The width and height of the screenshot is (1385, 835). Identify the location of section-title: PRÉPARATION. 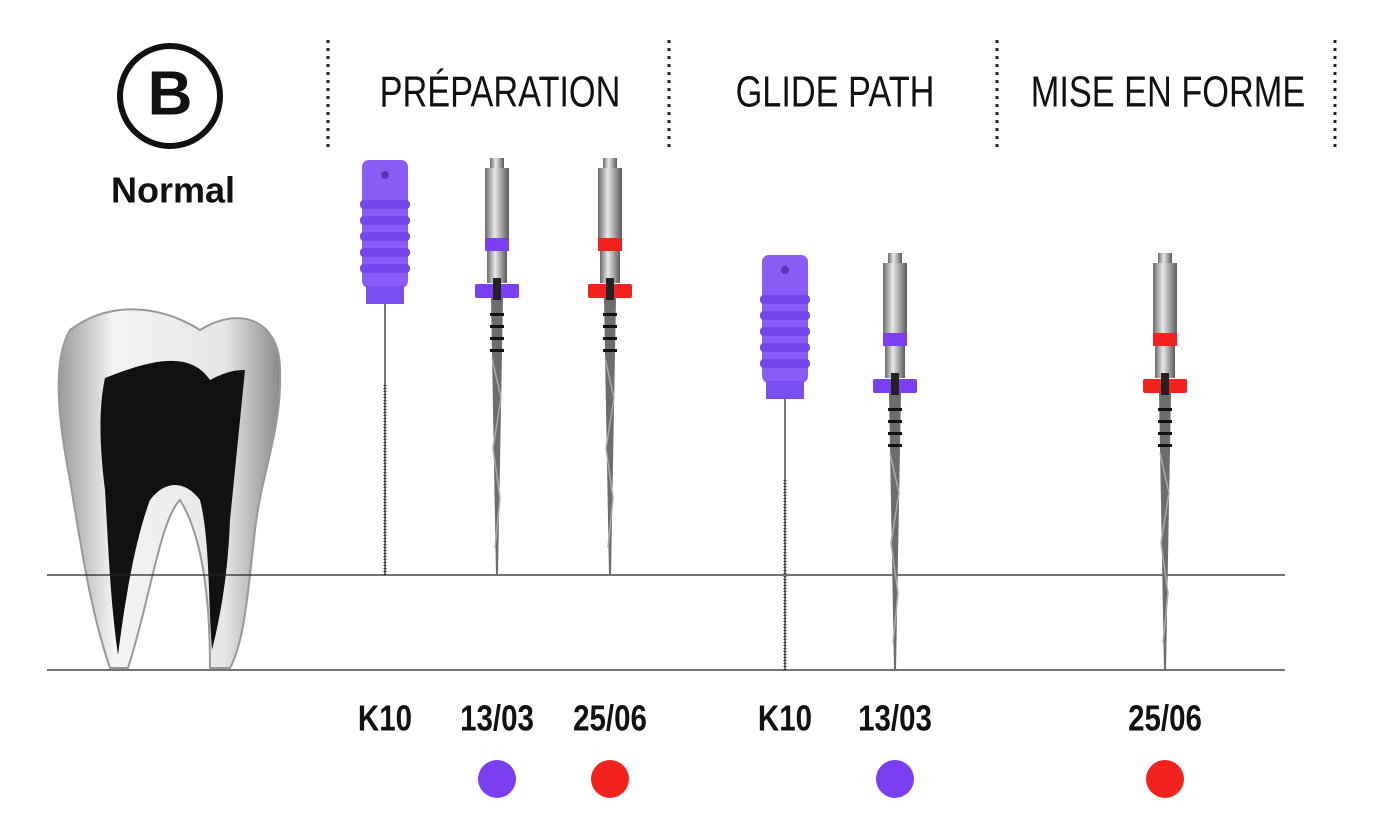
(500, 92).